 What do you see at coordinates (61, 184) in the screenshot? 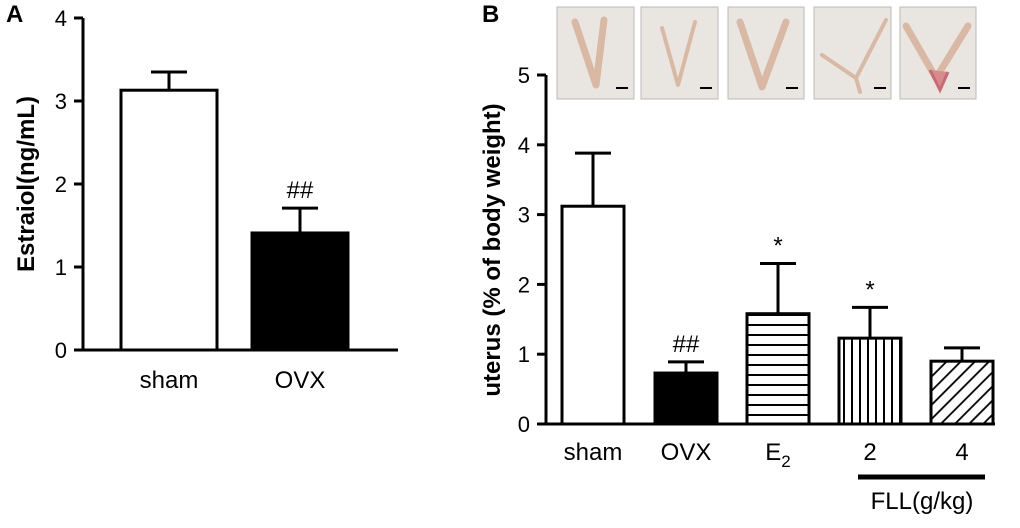
I see `panel-a-y-tick-label: 2` at bounding box center [61, 184].